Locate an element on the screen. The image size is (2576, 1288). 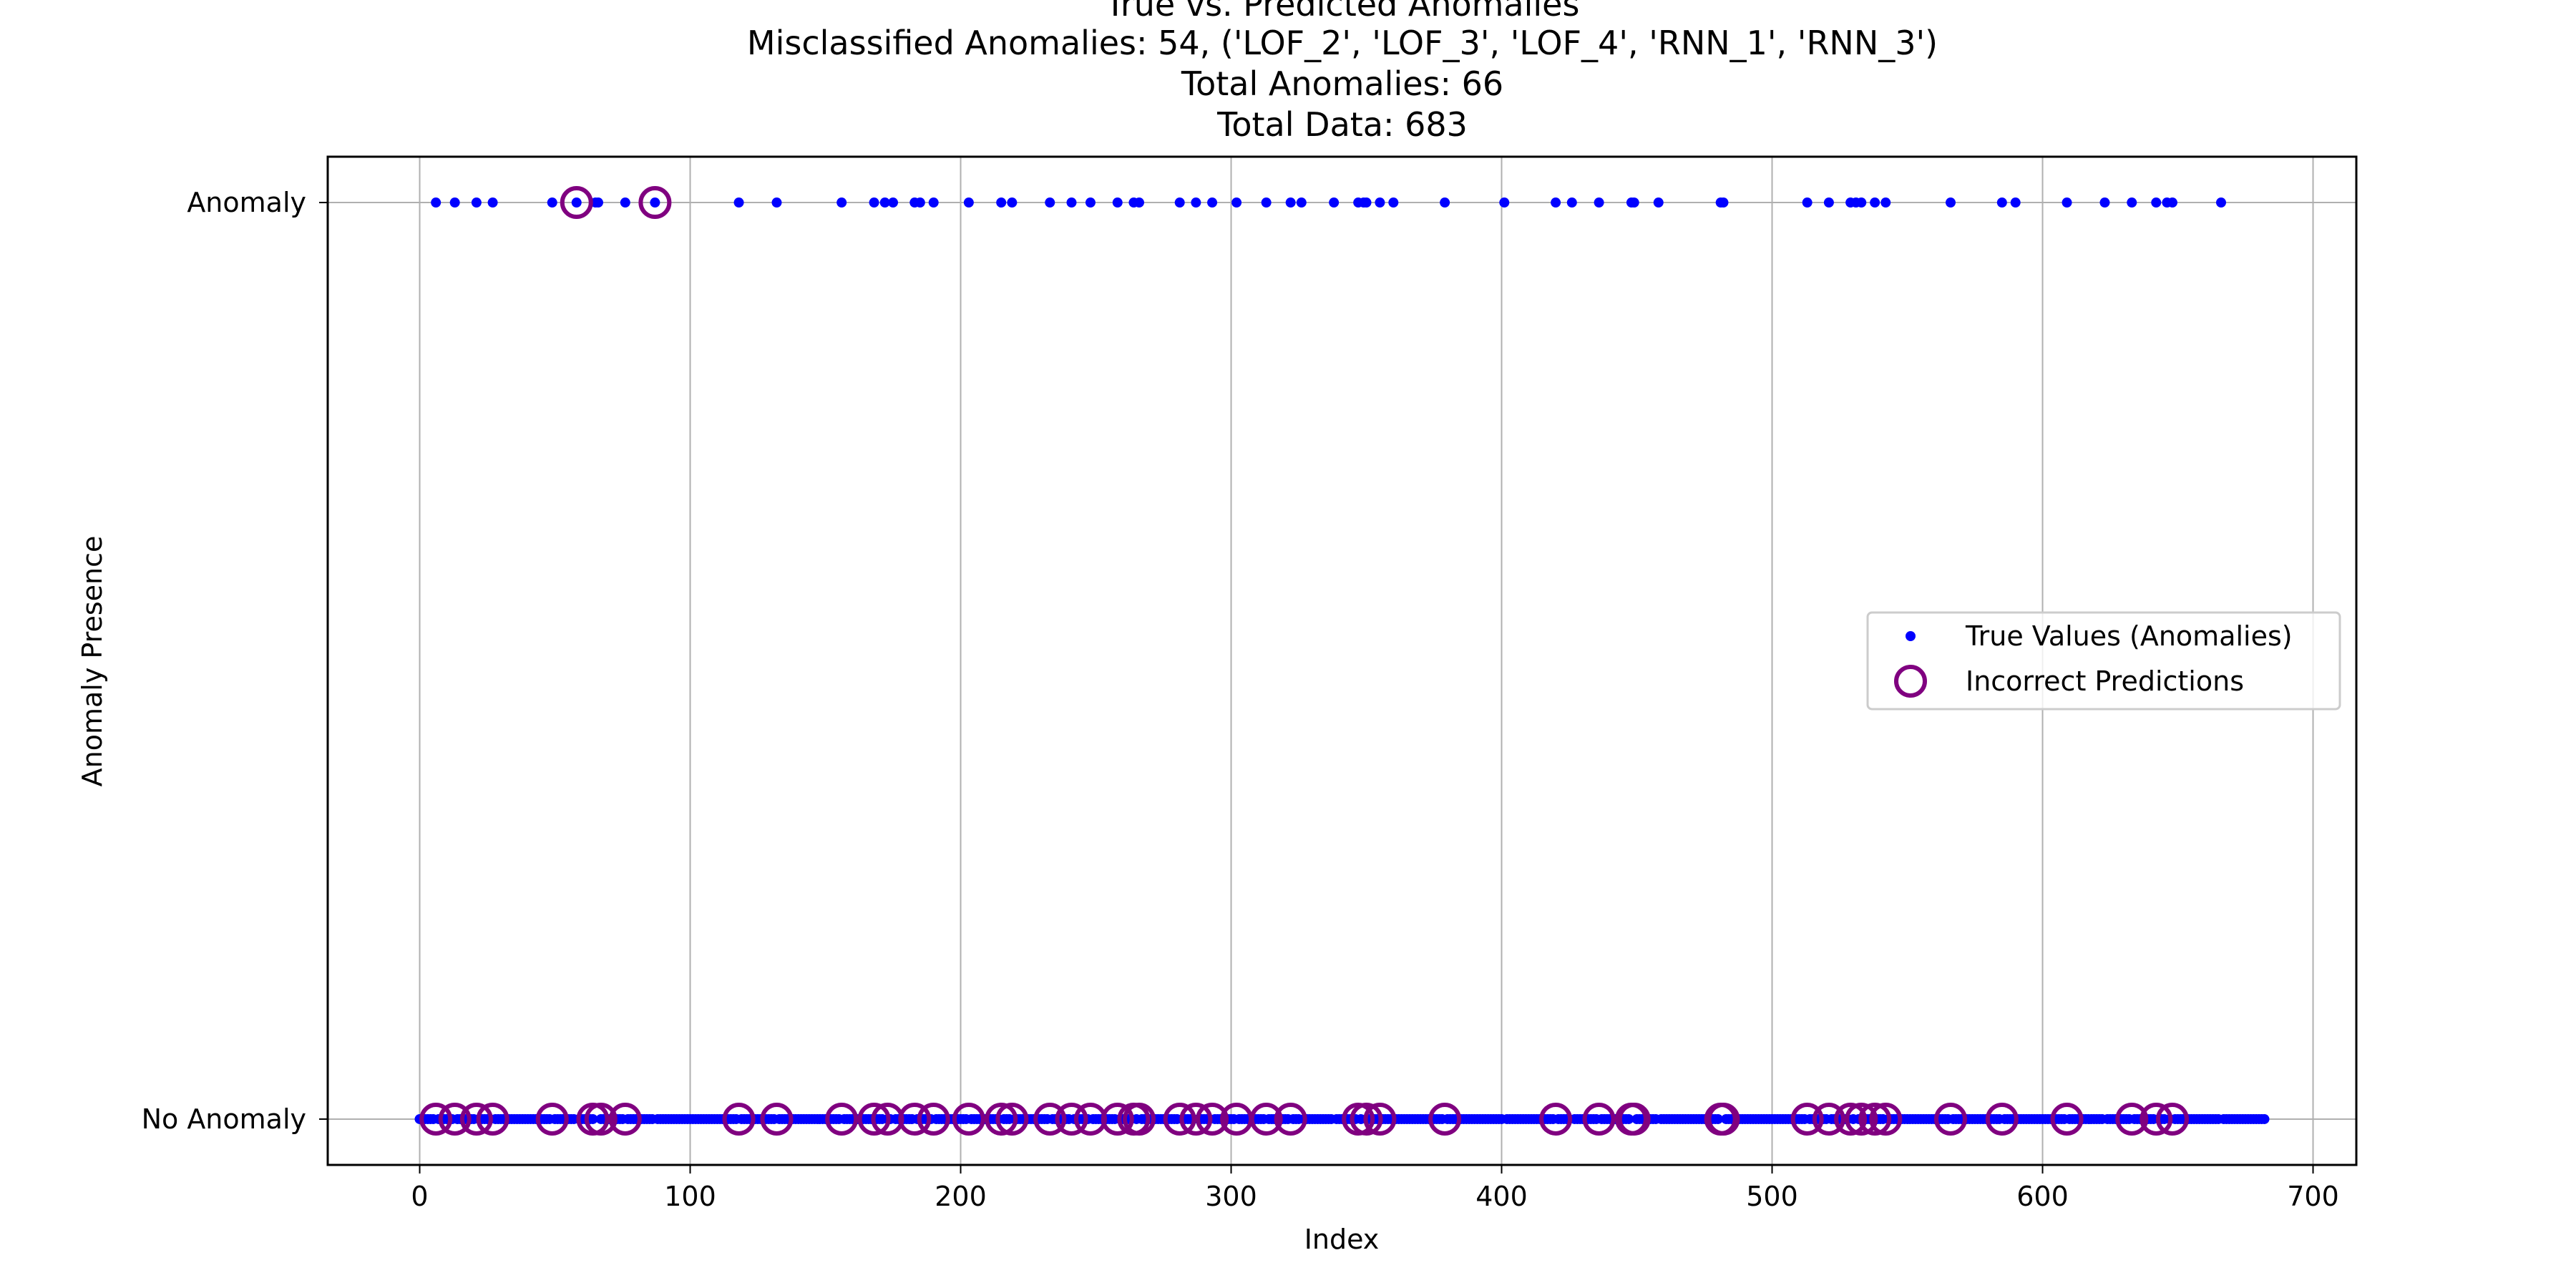
x-tick-label: 400 is located at coordinates (1501, 1196).